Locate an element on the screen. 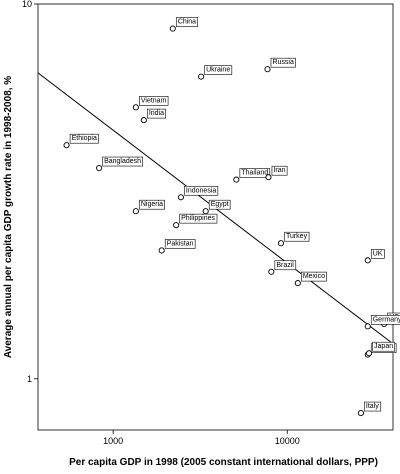 This screenshot has width=400, height=474. data-point-group: Philippines is located at coordinates (195, 221).